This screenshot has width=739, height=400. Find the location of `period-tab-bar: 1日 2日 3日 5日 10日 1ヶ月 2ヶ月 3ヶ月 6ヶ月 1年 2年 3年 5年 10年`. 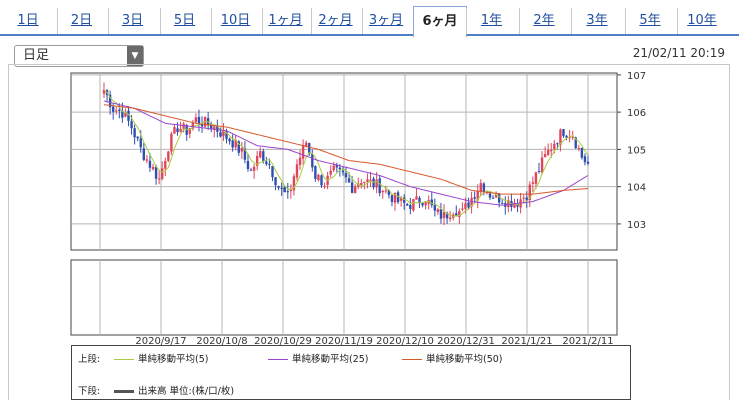

period-tab-bar: 1日 2日 3日 5日 10日 1ヶ月 2ヶ月 3ヶ月 6ヶ月 1年 2年 3年 5年 10年 is located at coordinates (369, 18).